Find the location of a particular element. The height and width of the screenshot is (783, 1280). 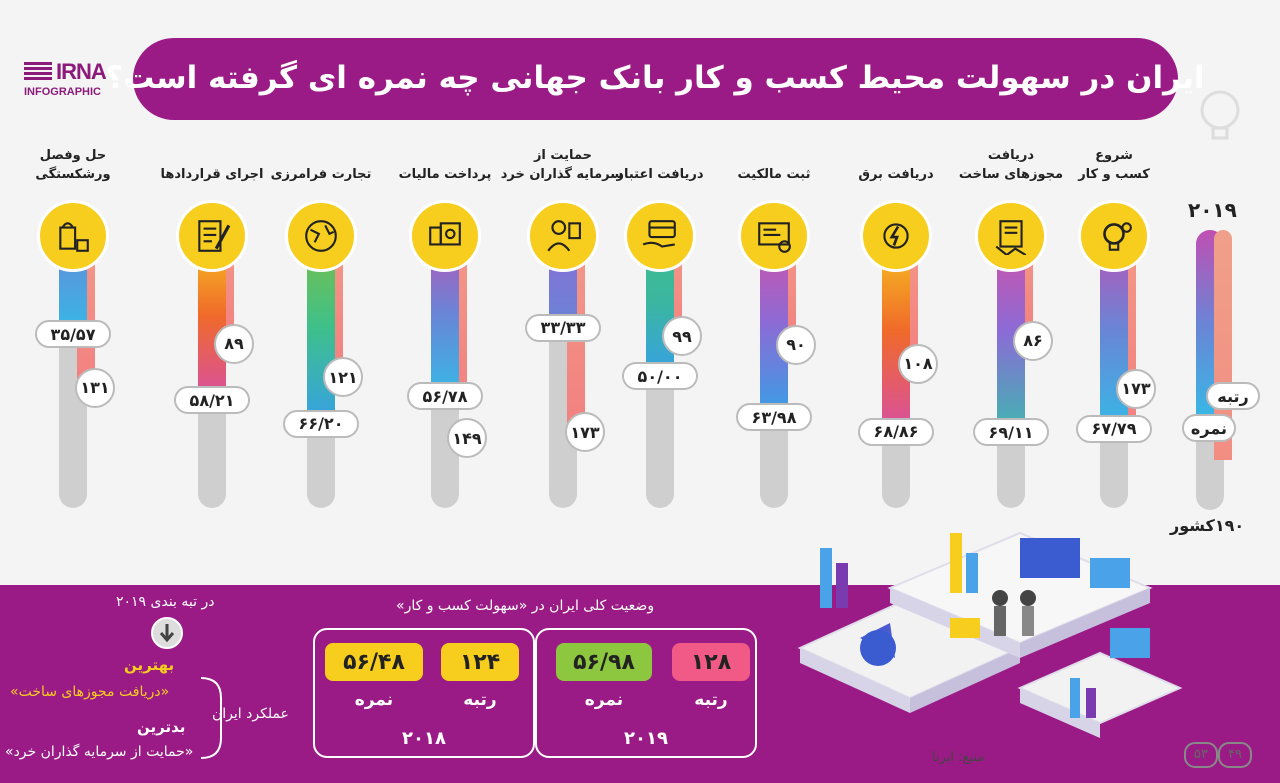

property-register-icon is located at coordinates (774, 236).